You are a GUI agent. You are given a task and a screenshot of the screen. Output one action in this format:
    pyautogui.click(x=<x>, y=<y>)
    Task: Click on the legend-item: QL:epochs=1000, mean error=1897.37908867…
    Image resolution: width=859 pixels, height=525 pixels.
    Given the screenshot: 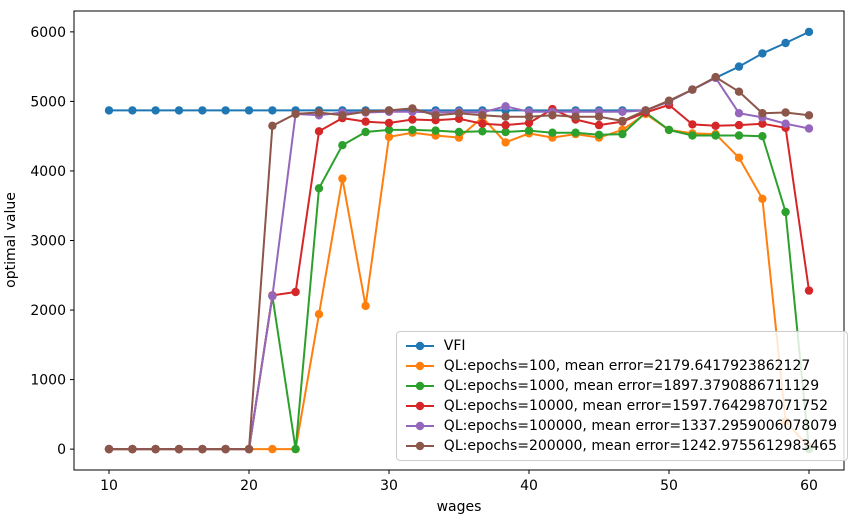 What is the action you would take?
    pyautogui.click(x=621, y=386)
    